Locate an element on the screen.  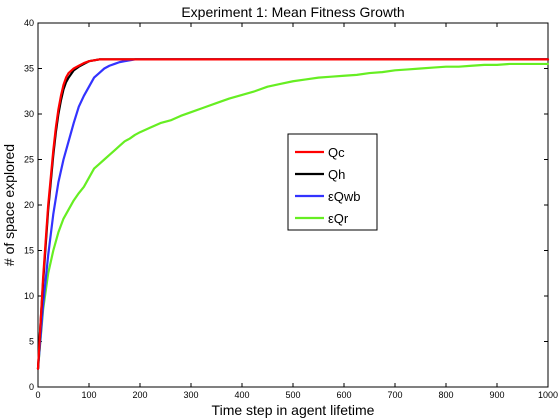
x-tick-label: 700 is located at coordinates (394, 395).